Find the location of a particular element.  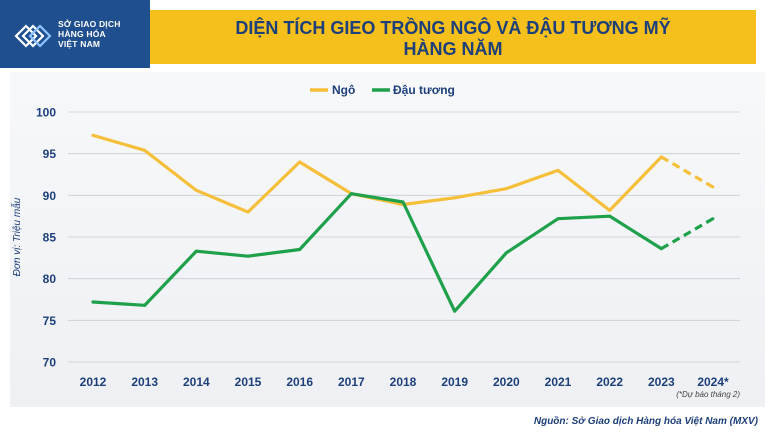

logo-line: VIỆT NAM is located at coordinates (79, 44).